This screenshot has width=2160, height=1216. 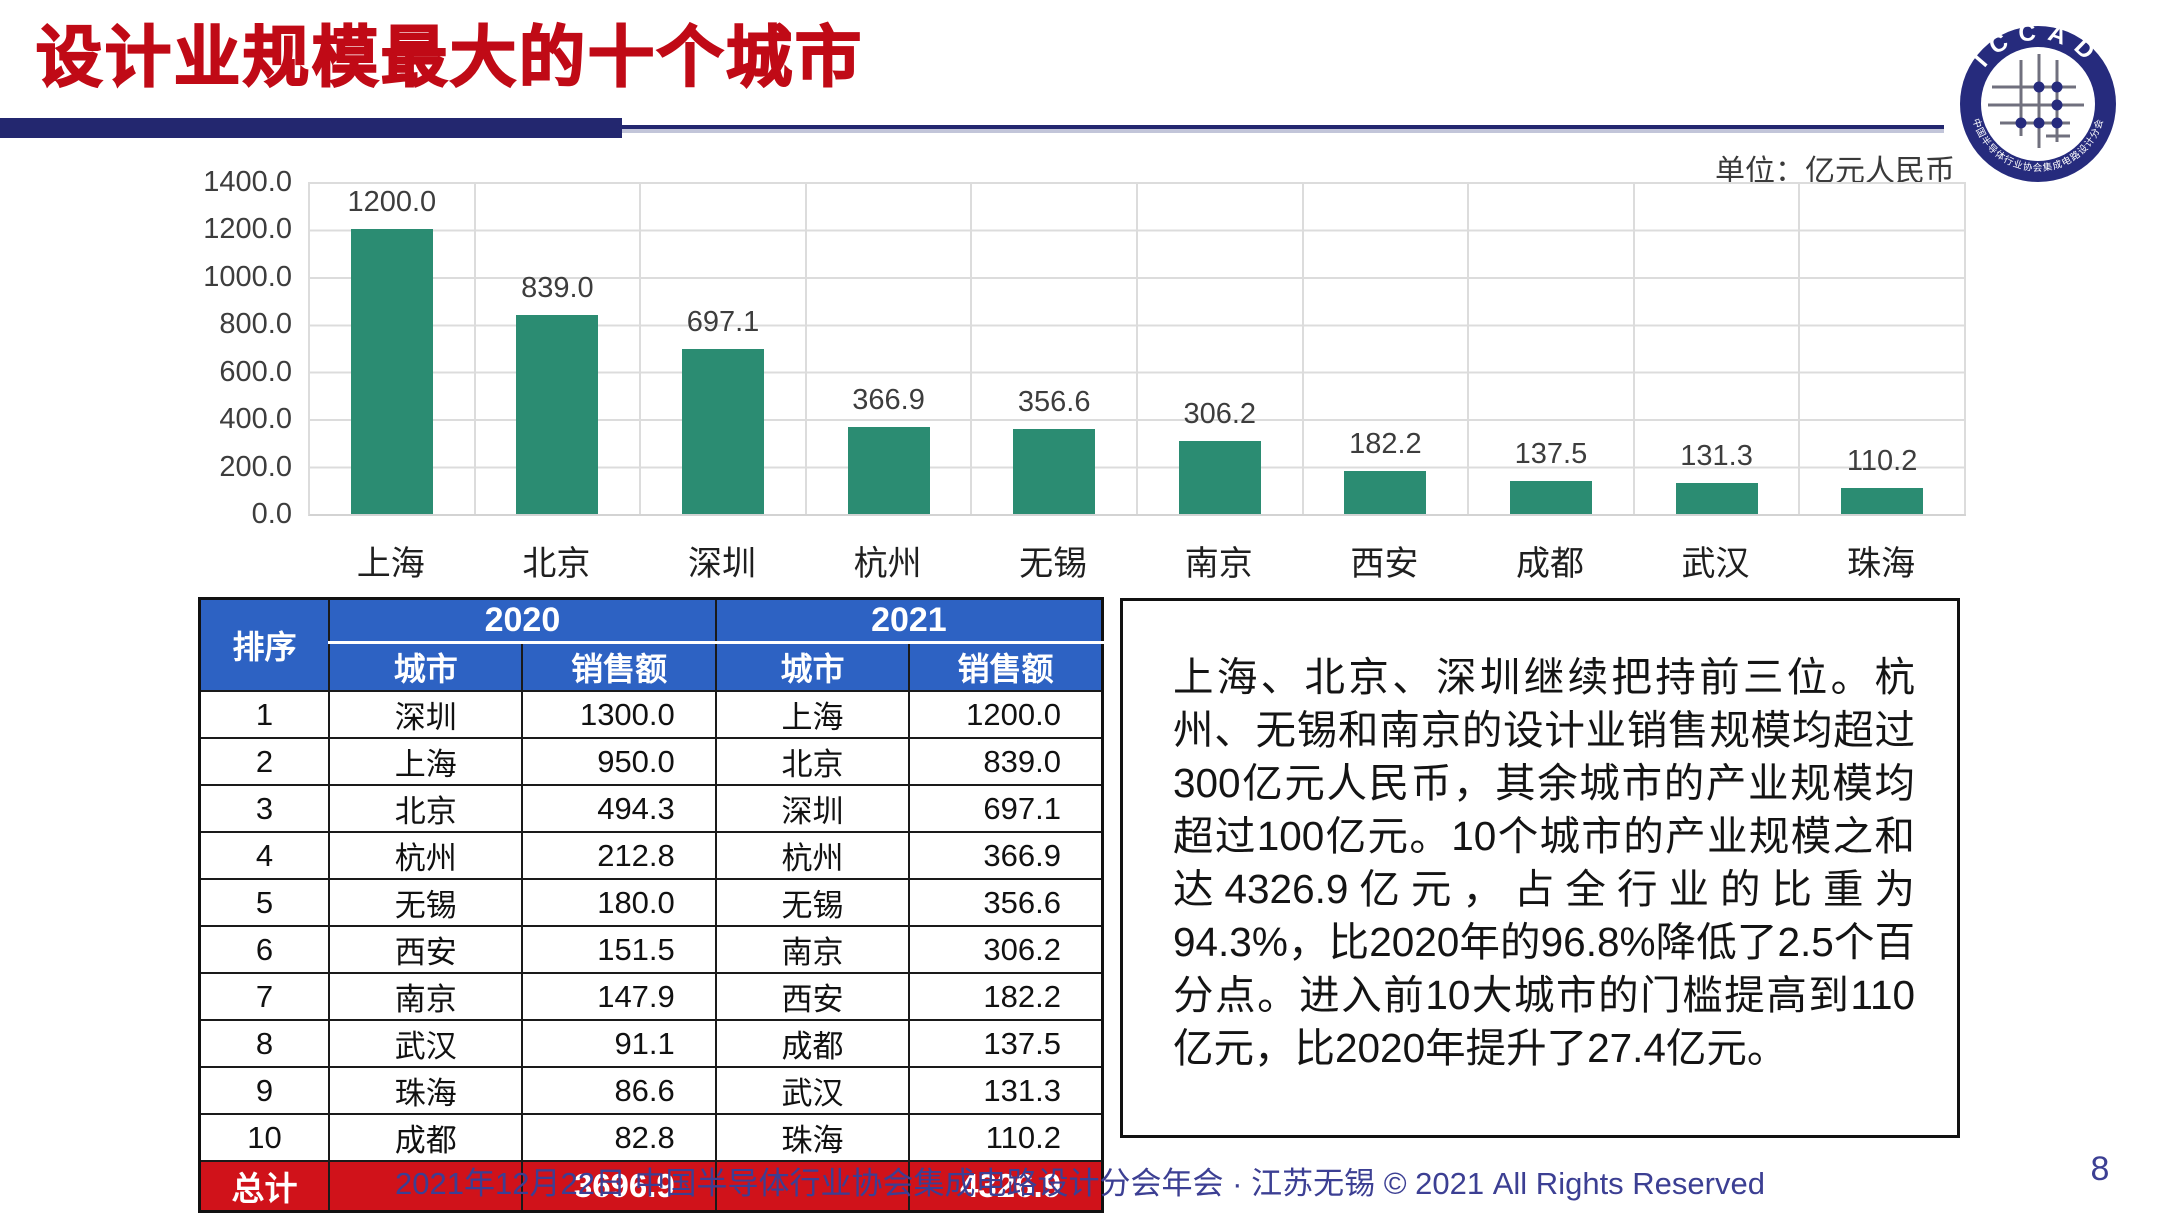 I want to click on city-2020-cell: 武汉, so click(x=426, y=1043).